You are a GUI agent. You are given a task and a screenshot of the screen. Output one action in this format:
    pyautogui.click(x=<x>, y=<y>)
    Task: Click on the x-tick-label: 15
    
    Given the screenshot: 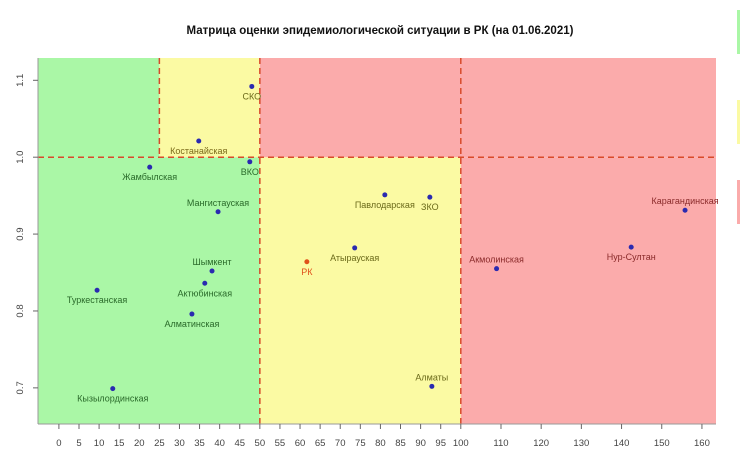 What is the action you would take?
    pyautogui.click(x=119, y=443)
    